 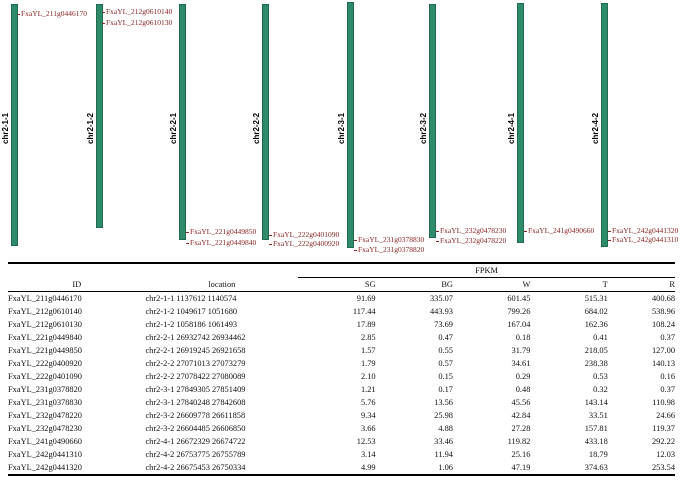 What do you see at coordinates (368, 402) in the screenshot?
I see `cell-sg: 5.76` at bounding box center [368, 402].